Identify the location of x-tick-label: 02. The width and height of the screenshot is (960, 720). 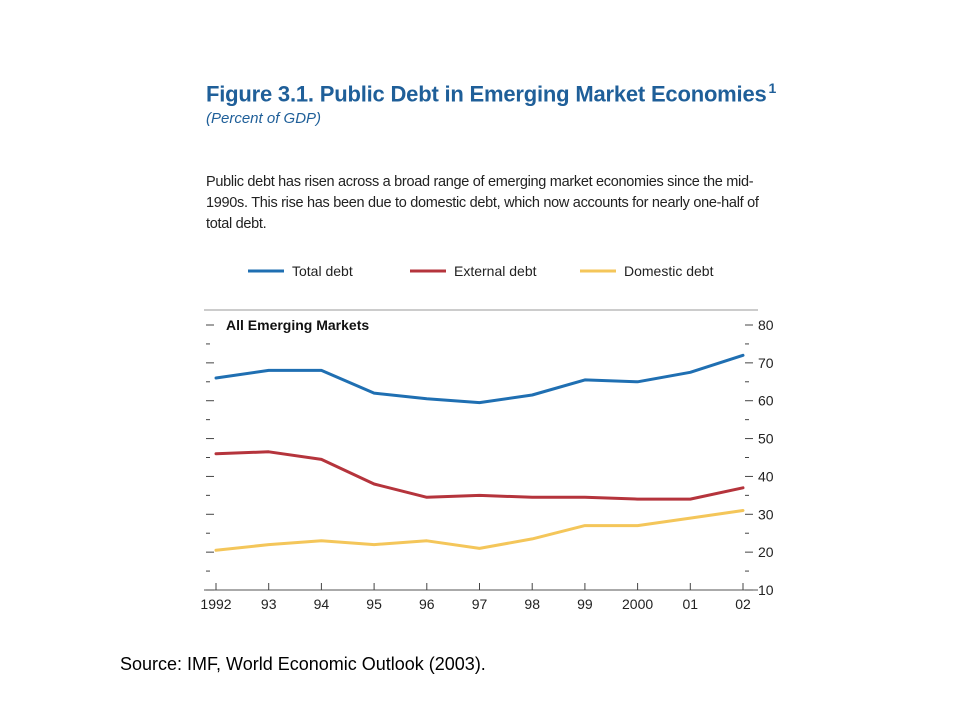
(743, 604).